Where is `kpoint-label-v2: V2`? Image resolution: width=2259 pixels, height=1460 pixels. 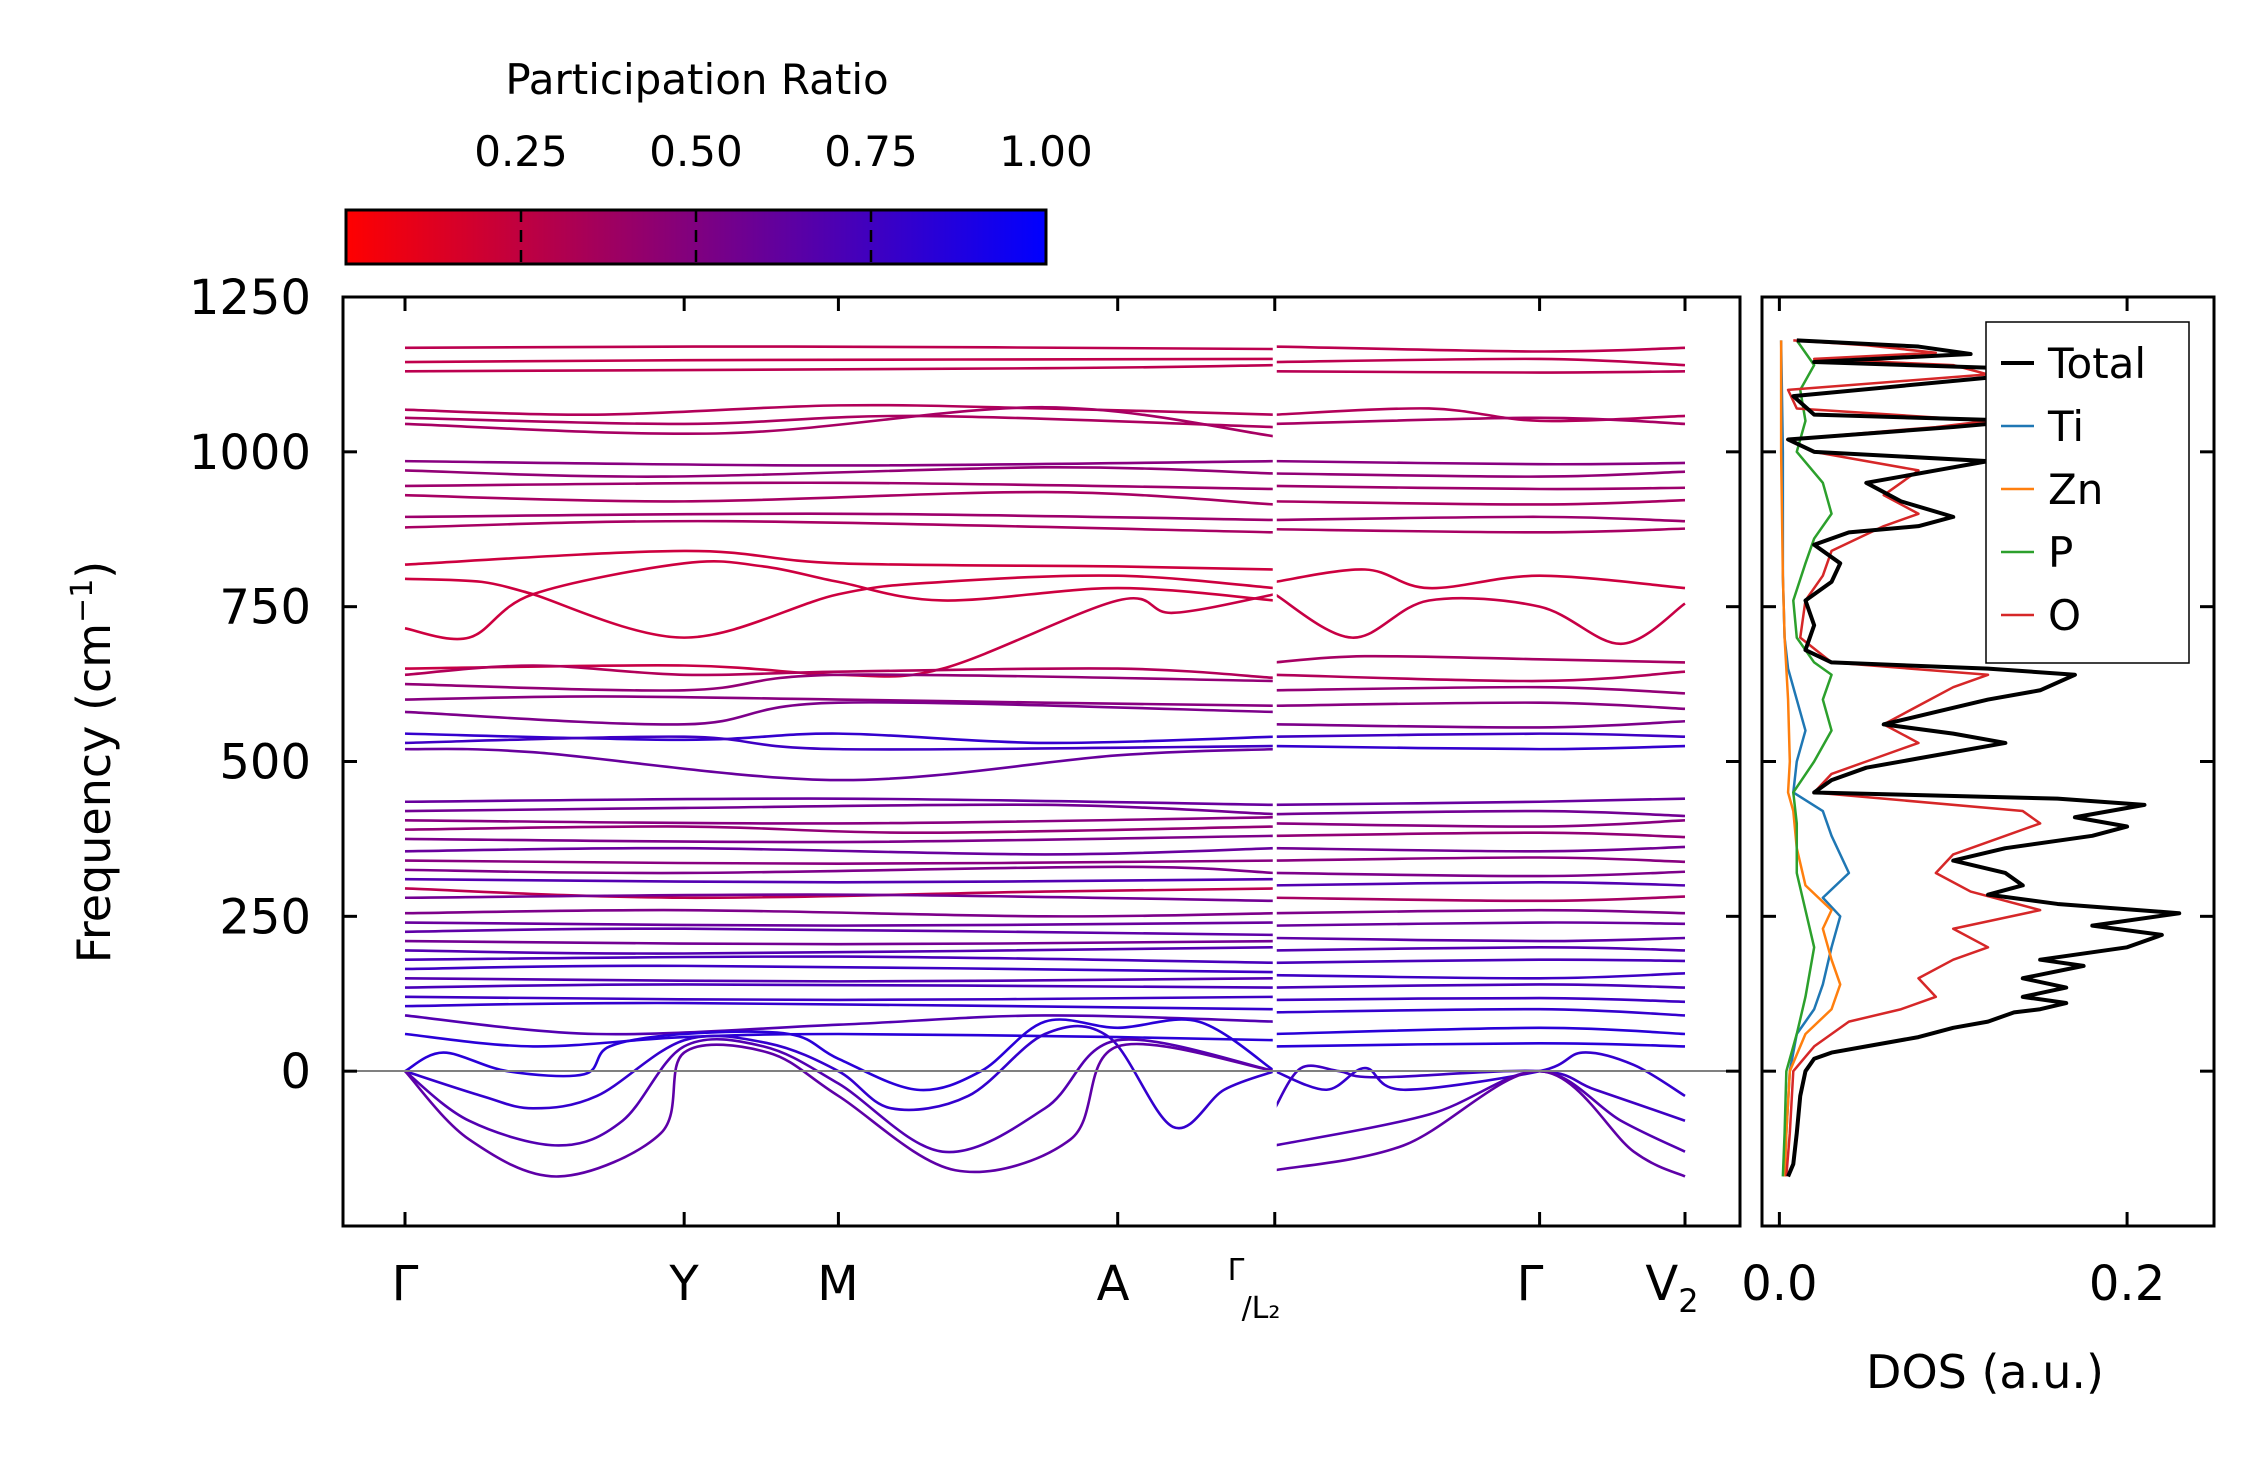 kpoint-label-v2: V2 is located at coordinates (1671, 1288).